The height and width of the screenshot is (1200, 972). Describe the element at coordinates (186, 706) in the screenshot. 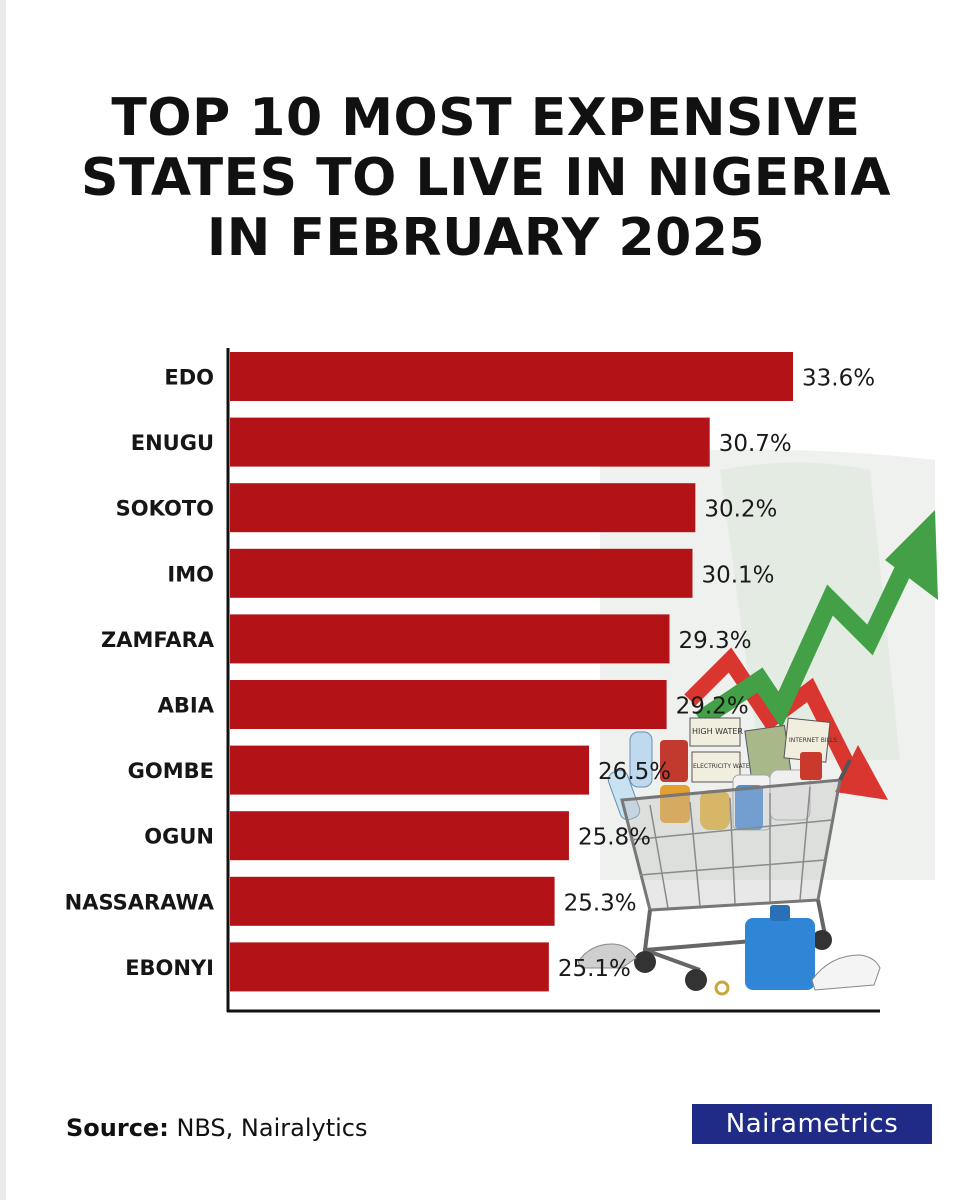

I see `category-label: ABIA` at that location.